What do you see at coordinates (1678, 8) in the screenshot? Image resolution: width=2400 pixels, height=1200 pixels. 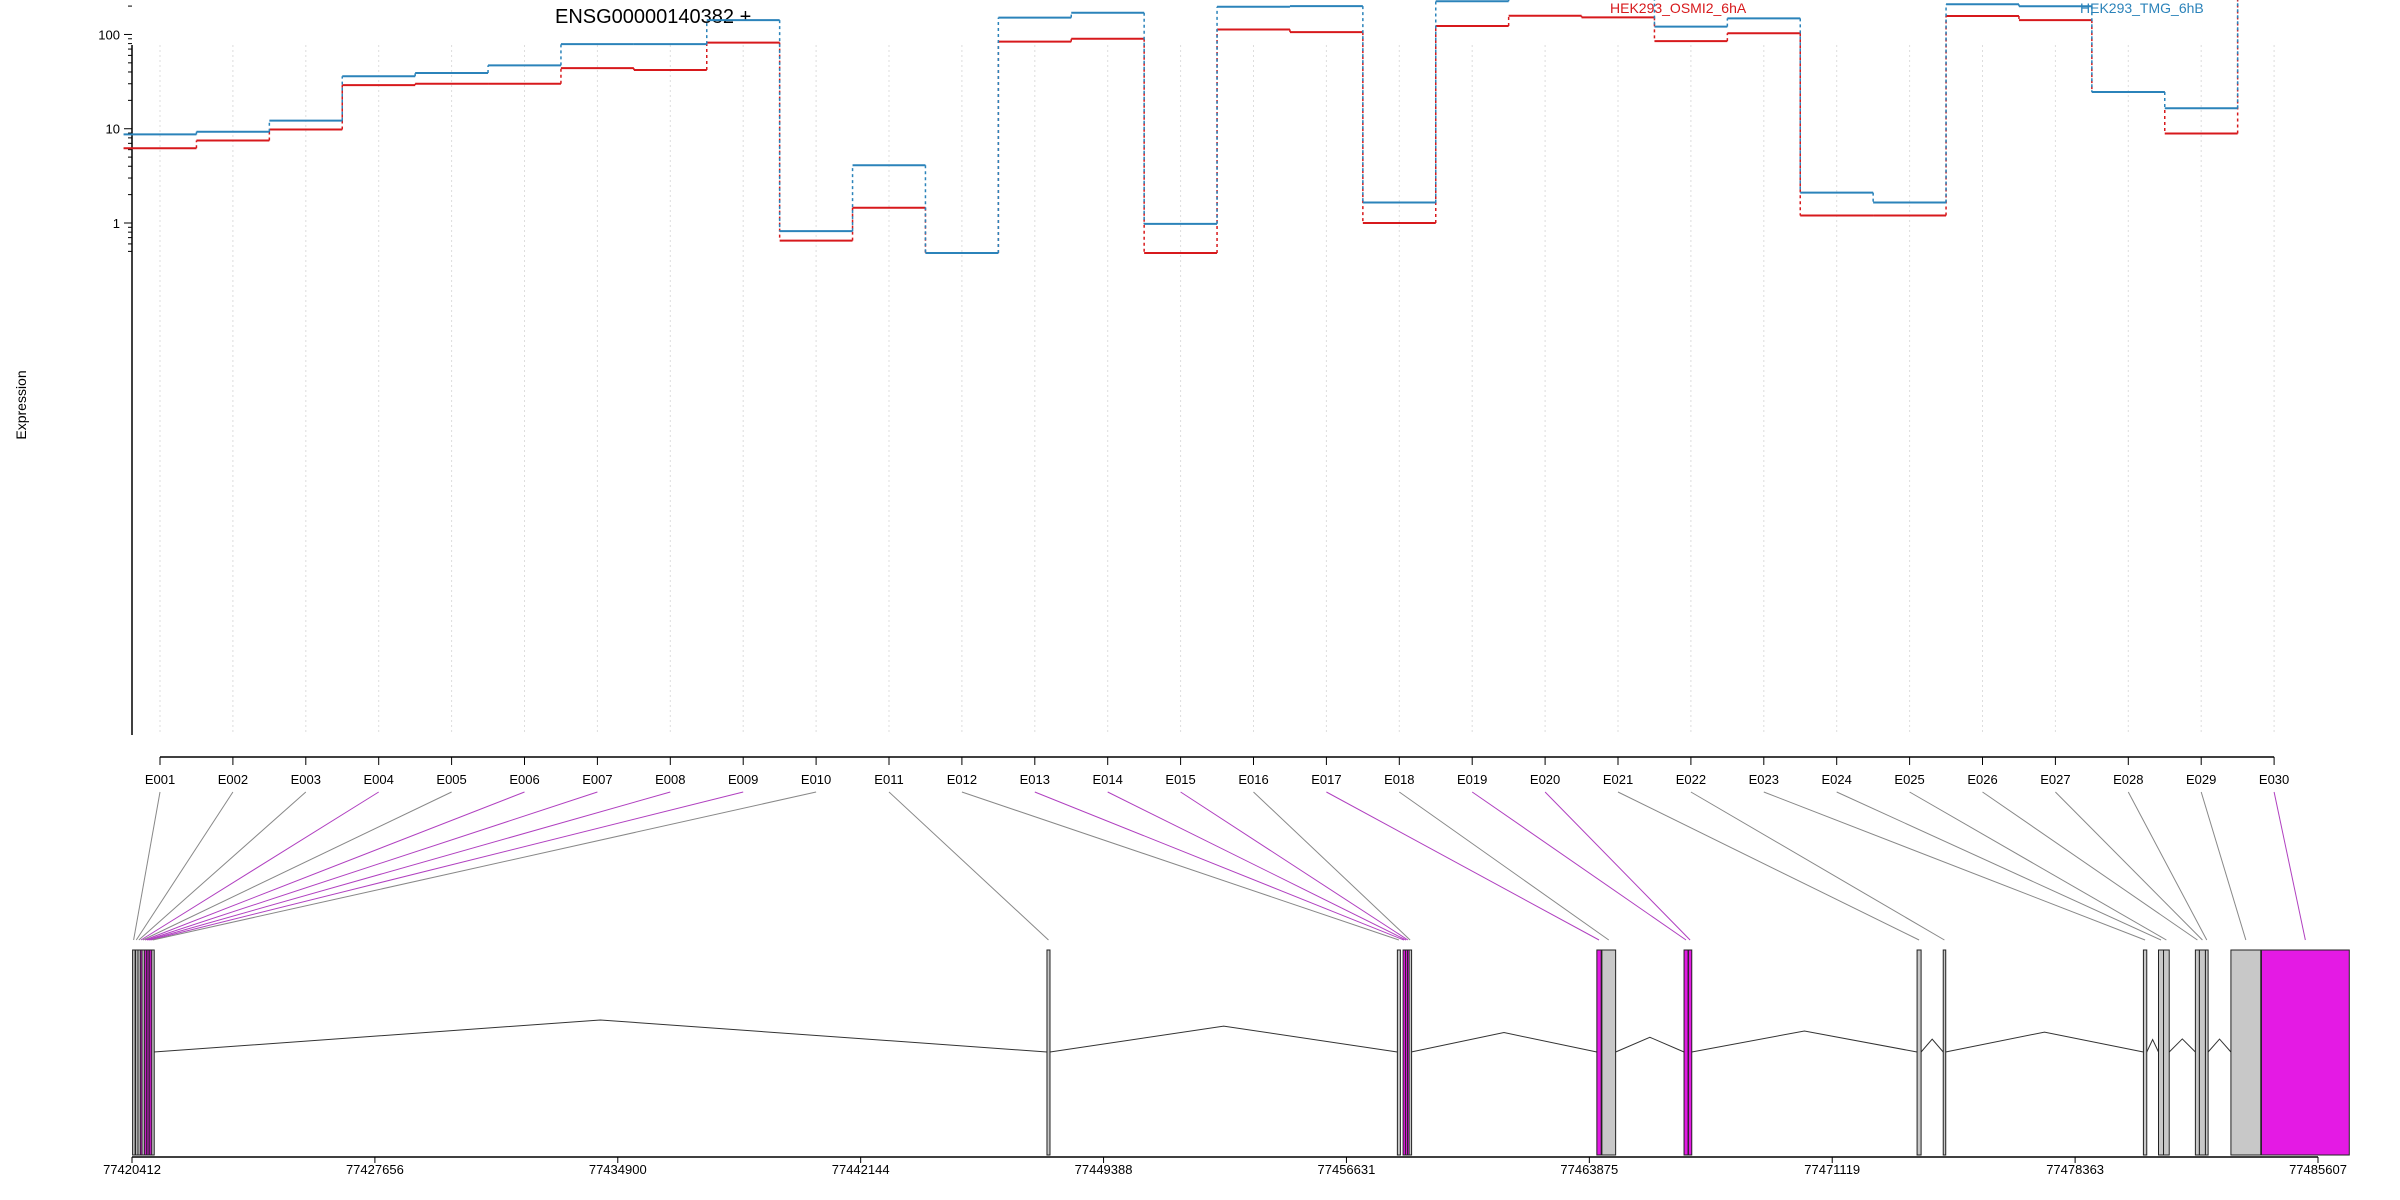 I see `legend-entry-HEK293_OSMI2_6hA: HEK293_OSMI2_6hA` at bounding box center [1678, 8].